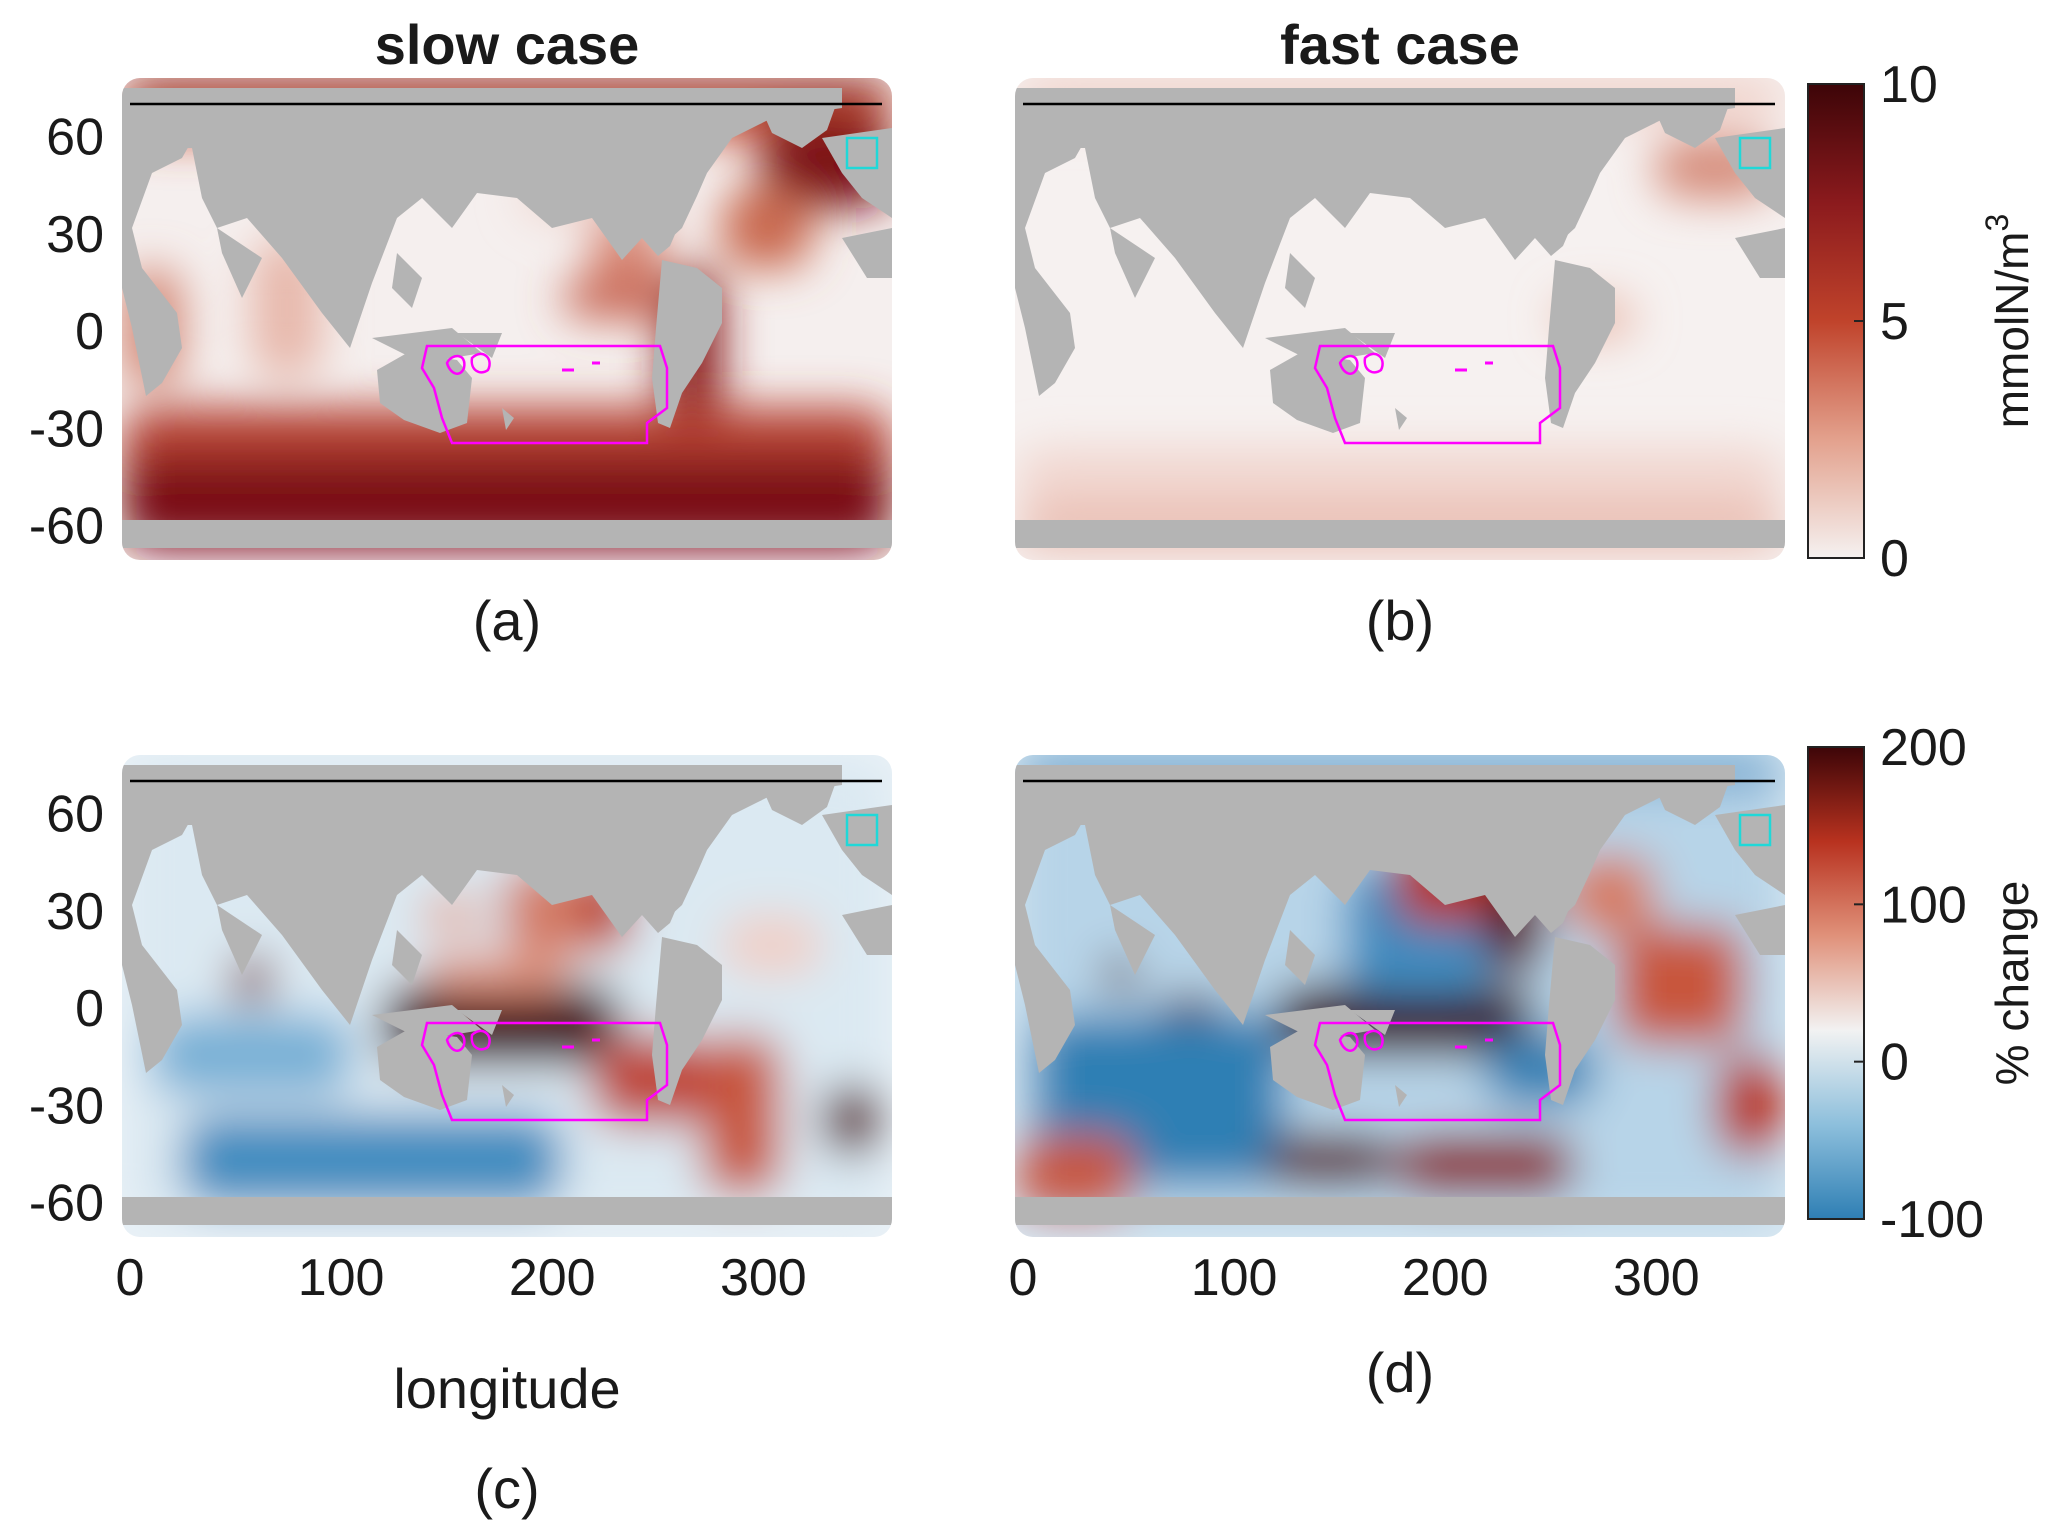  I want to click on map-panel-d, so click(1400, 996).